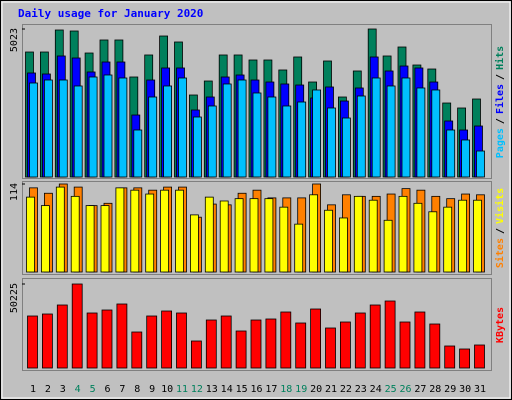  Describe the element at coordinates (152, 389) in the screenshot. I see `x-tick-label: 9` at that location.